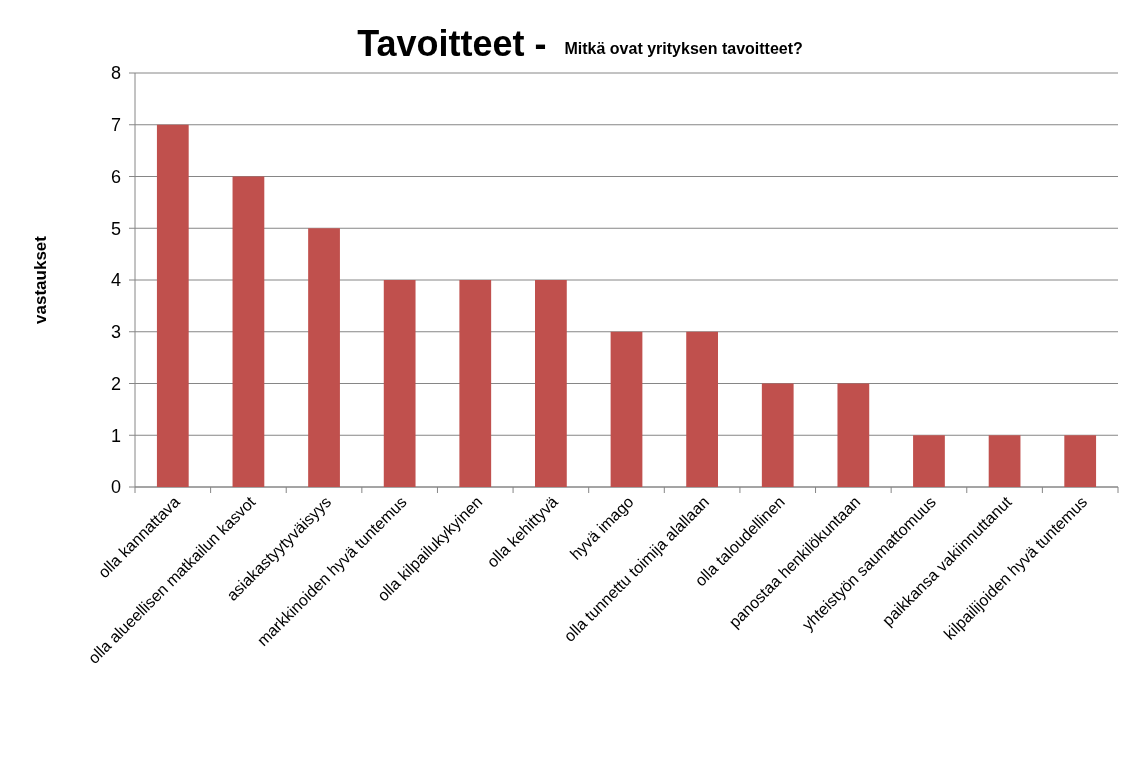 The image size is (1141, 764). I want to click on chart-title: Tavoitteet -, so click(452, 43).